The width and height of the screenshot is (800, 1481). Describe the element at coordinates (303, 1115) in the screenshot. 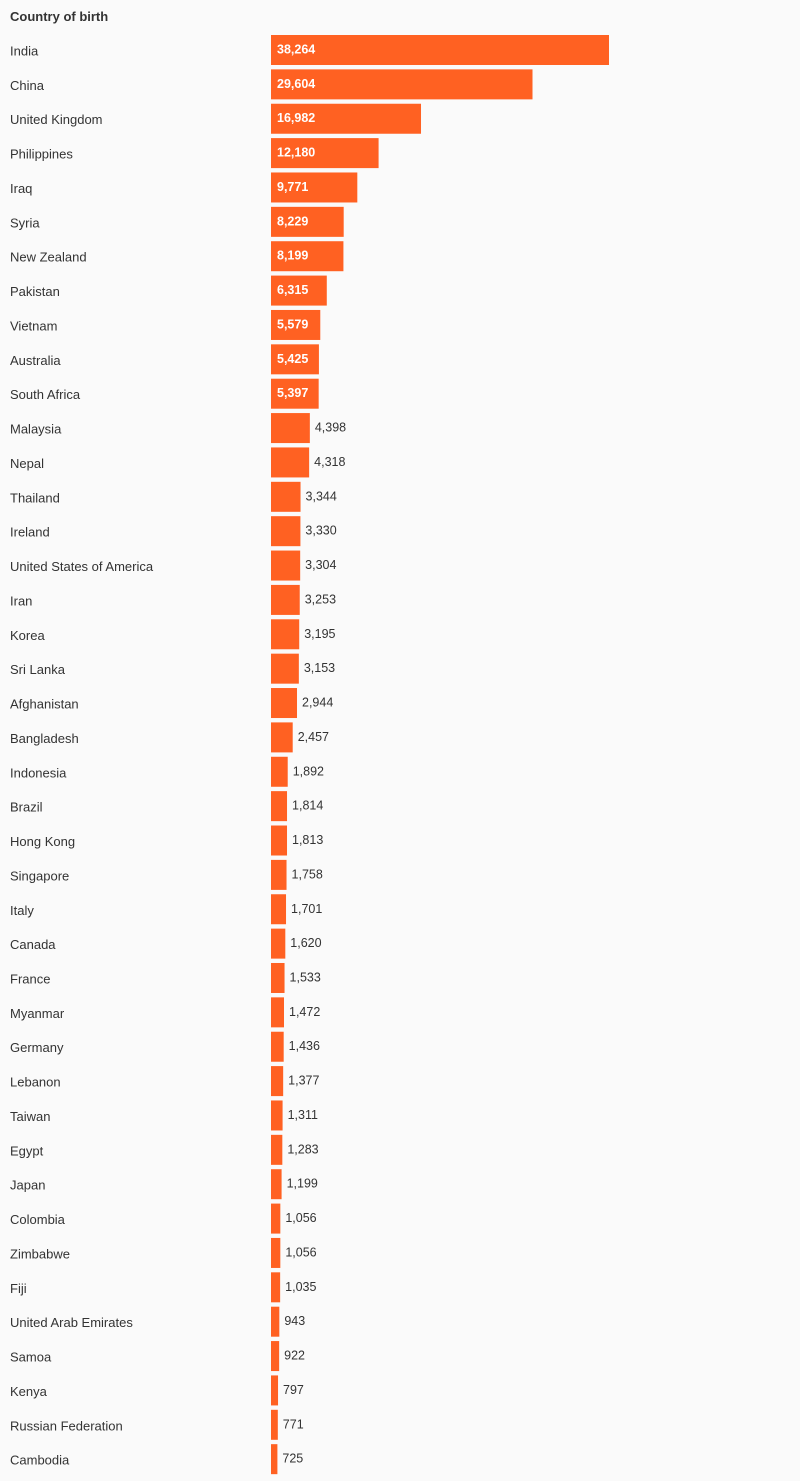

I see `value-label: 1,311` at that location.